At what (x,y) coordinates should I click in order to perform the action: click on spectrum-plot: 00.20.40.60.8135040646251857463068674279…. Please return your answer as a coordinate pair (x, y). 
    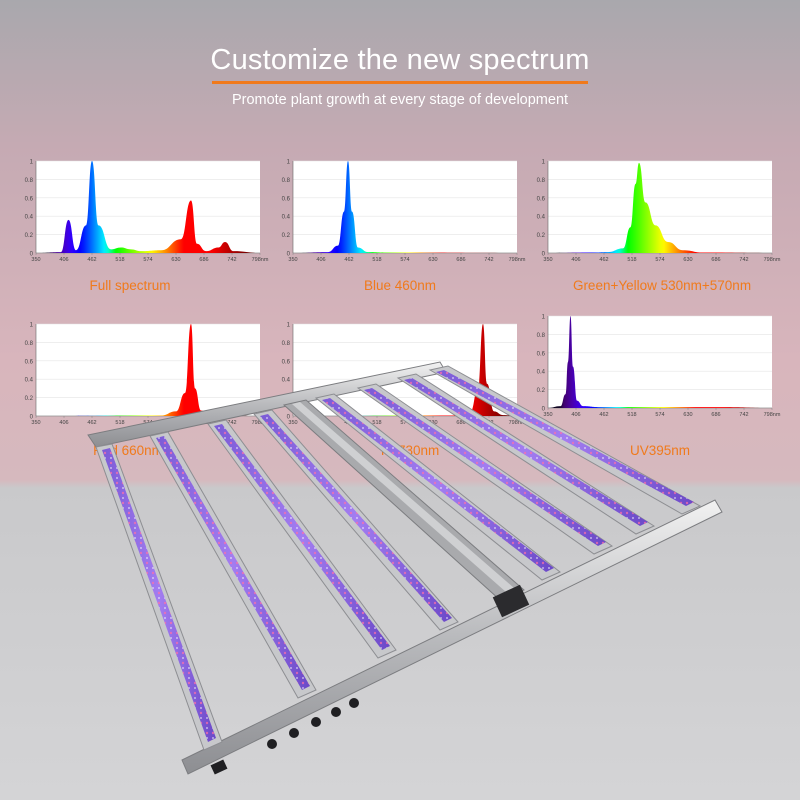
    Looking at the image, I should click on (147, 375).